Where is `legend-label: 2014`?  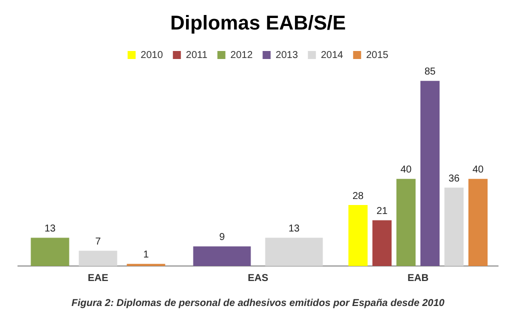 legend-label: 2014 is located at coordinates (332, 55).